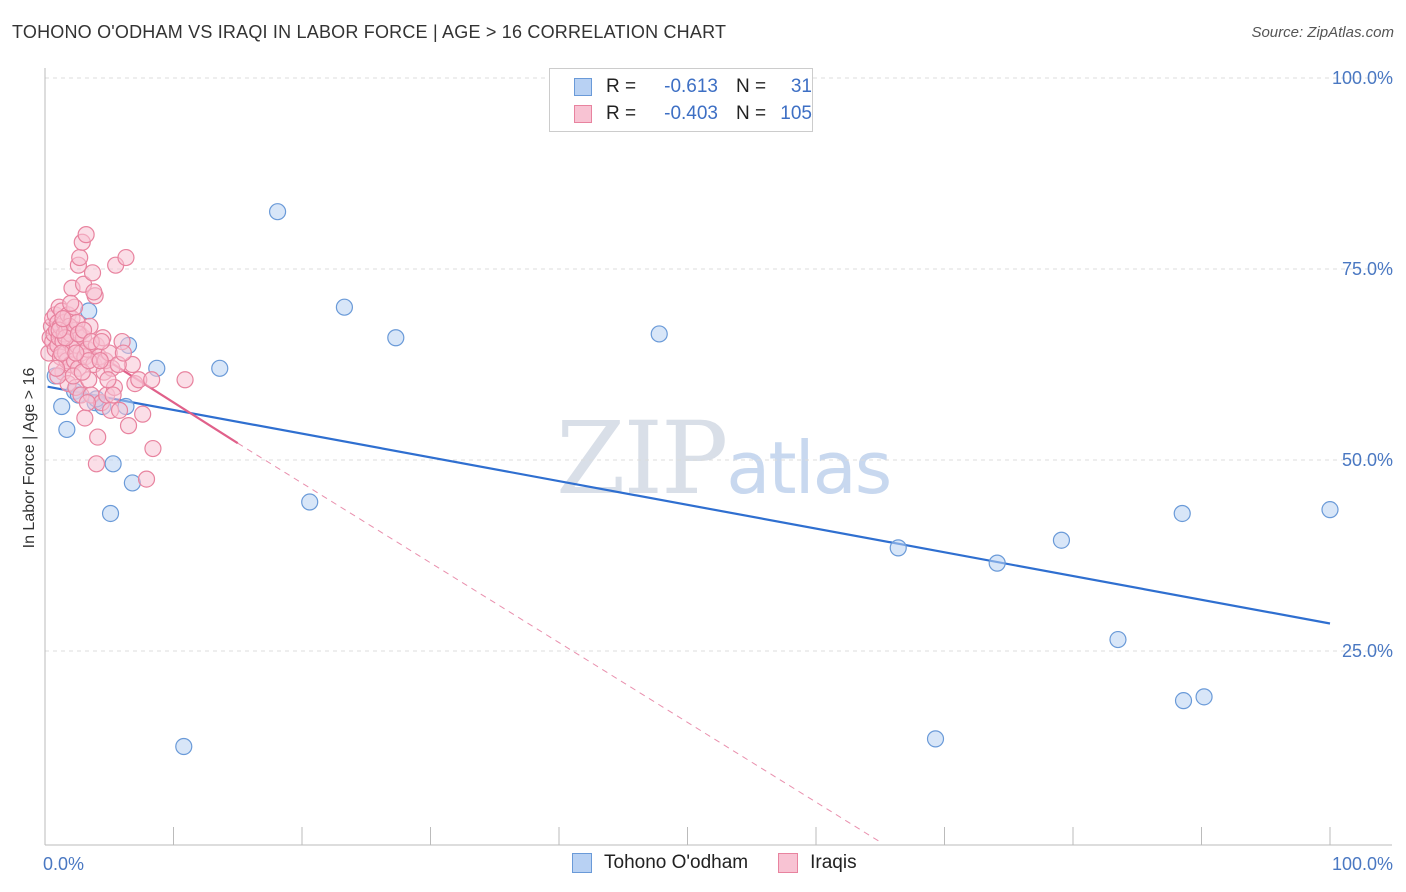 This screenshot has width=1406, height=892. I want to click on series-legend: Tohono O'odham Iraqis, so click(729, 863).